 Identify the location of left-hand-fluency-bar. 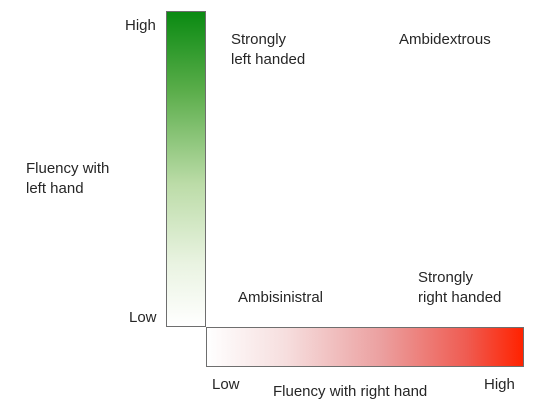
(186, 169).